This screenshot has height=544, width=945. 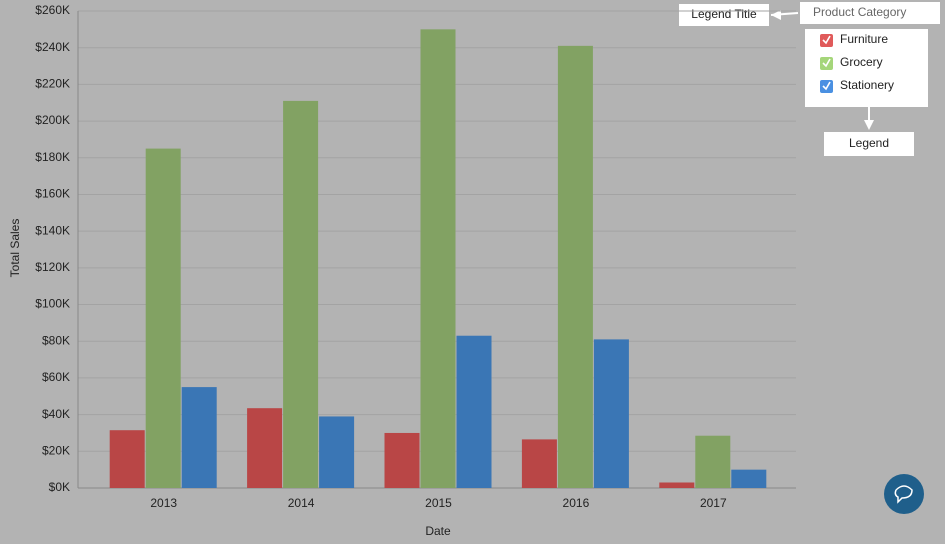 I want to click on y-tick-label: $0K, so click(x=59, y=487).